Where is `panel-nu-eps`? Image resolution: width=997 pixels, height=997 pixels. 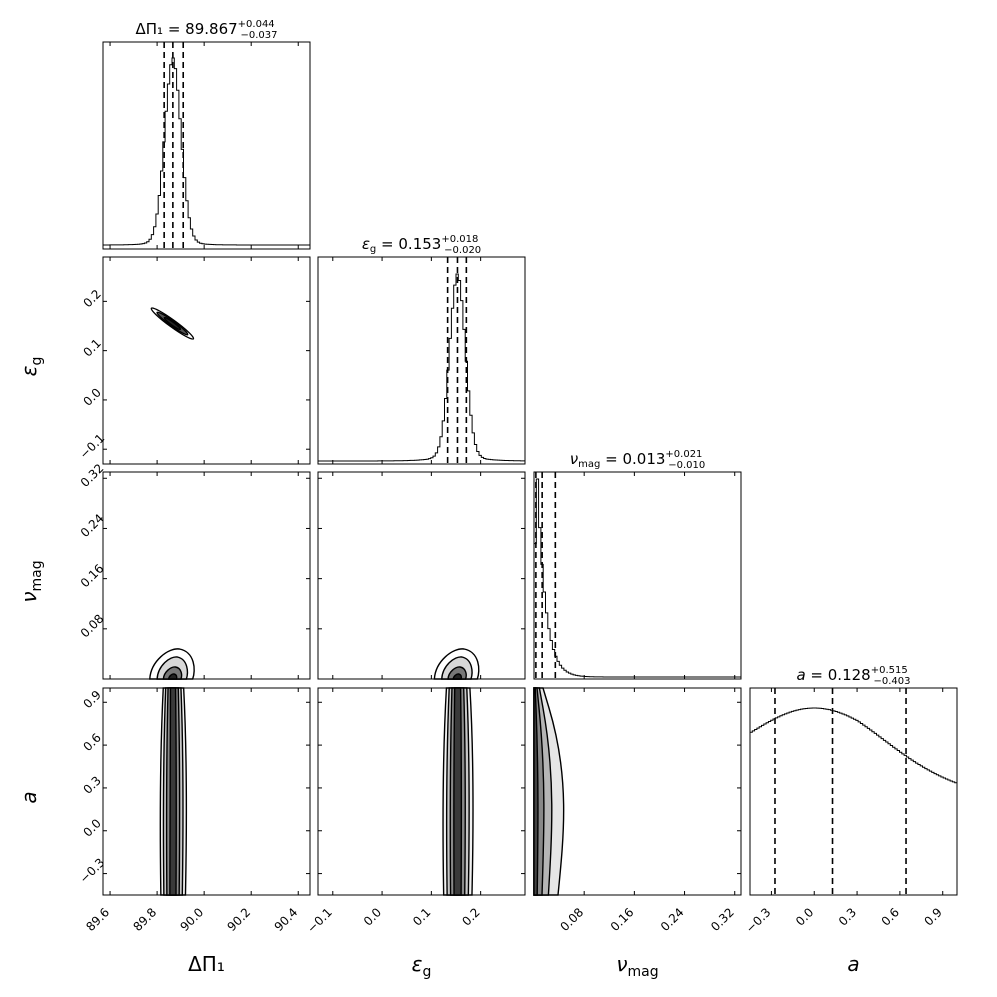 panel-nu-eps is located at coordinates (421, 575).